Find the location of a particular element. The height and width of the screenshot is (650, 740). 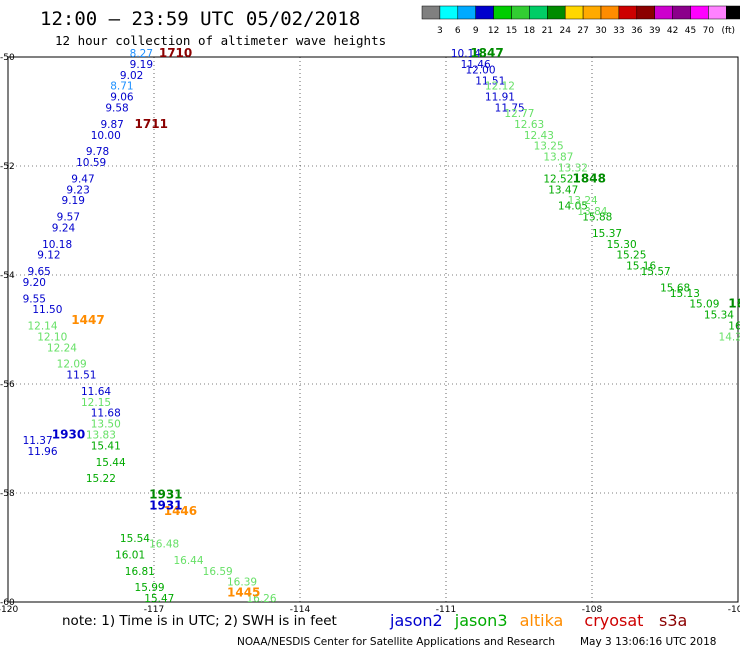

swh-label: 13.32 is located at coordinates (573, 168).